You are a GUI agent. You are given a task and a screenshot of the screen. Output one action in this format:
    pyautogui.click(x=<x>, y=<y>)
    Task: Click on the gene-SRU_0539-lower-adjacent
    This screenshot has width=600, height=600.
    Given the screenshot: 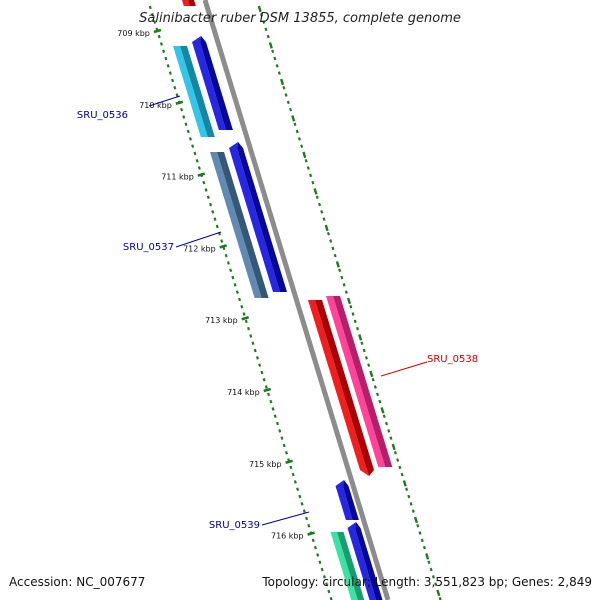 What is the action you would take?
    pyautogui.click(x=365, y=561)
    